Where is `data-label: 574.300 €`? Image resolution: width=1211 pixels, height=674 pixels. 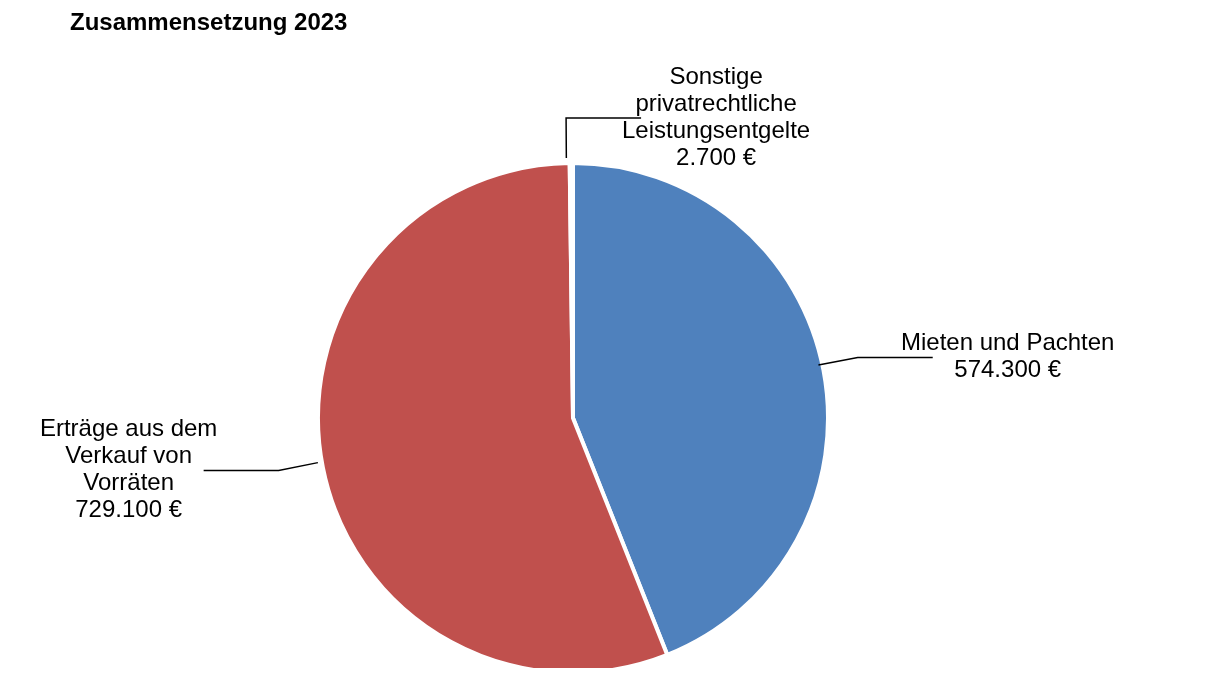 data-label: 574.300 € is located at coordinates (1008, 369).